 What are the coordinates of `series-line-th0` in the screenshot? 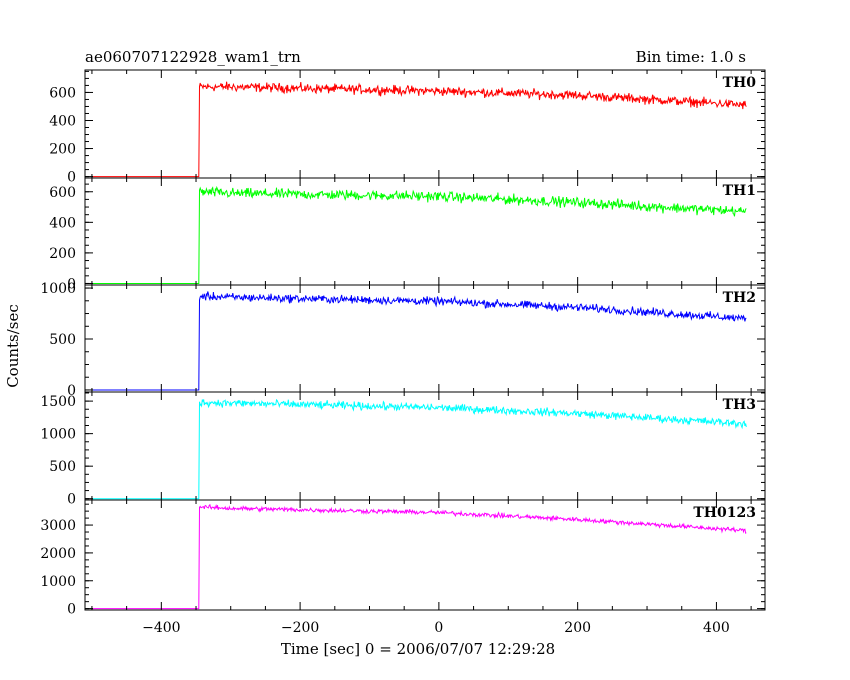 It's located at (419, 129).